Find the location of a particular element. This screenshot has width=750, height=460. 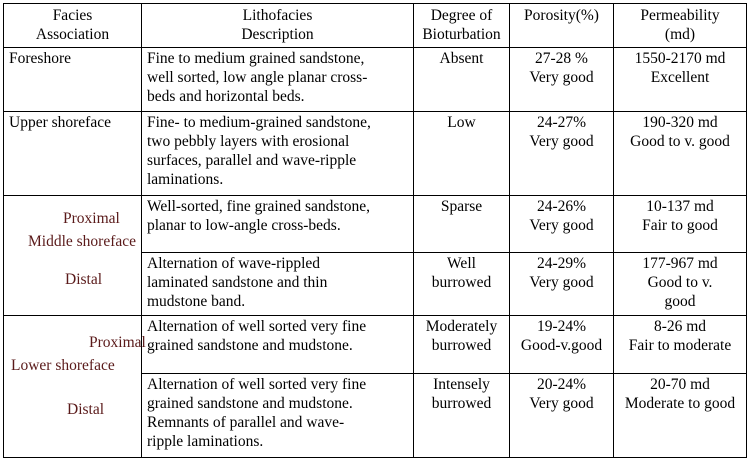

cell-permeability: 8-26 md Fair to moderate is located at coordinates (680, 344).